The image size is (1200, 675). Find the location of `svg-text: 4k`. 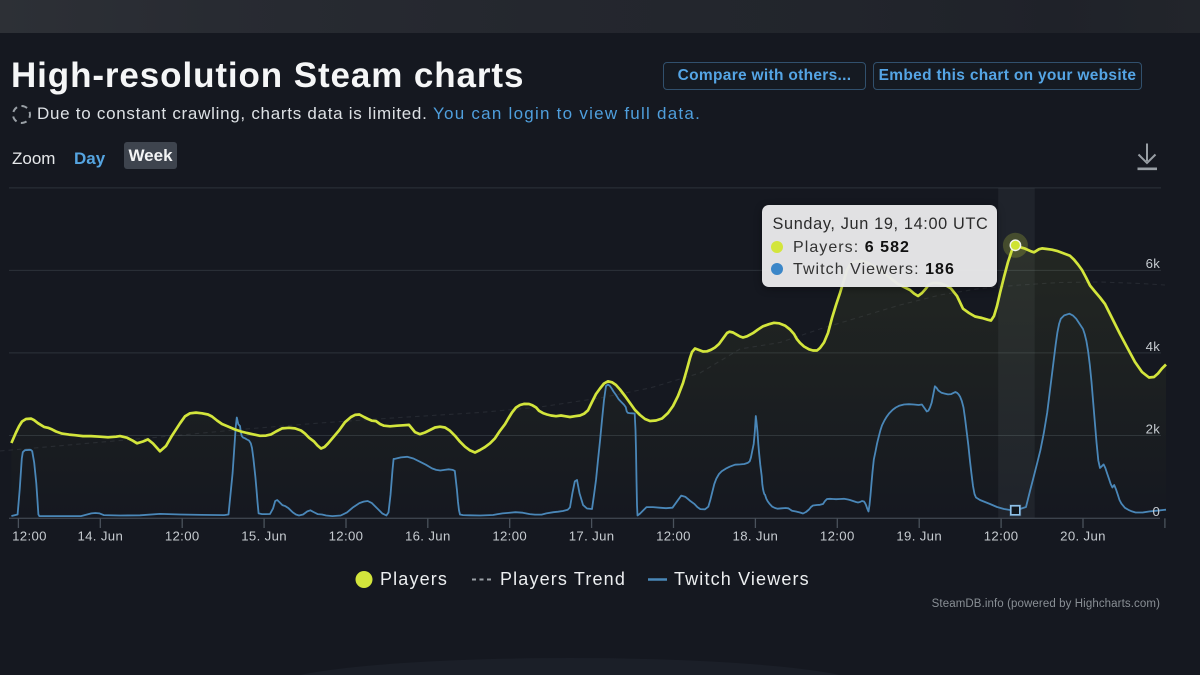

svg-text: 4k is located at coordinates (1153, 346).